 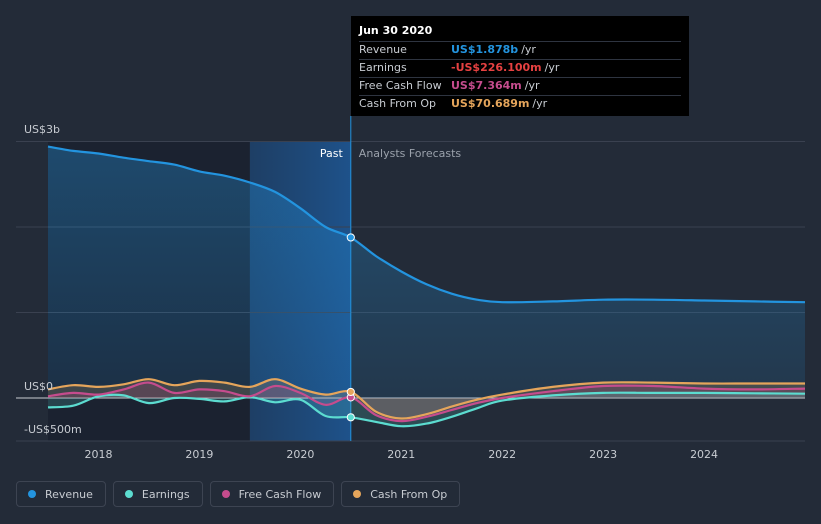 I want to click on revenue-marker, so click(x=350, y=237).